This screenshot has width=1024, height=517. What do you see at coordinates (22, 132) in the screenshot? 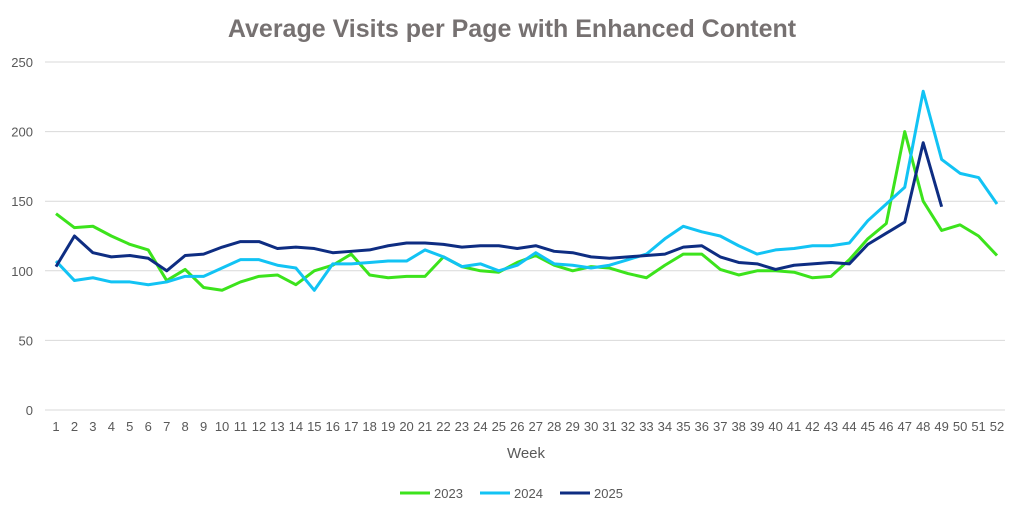
I see `y-tick-label: 200` at bounding box center [22, 132].